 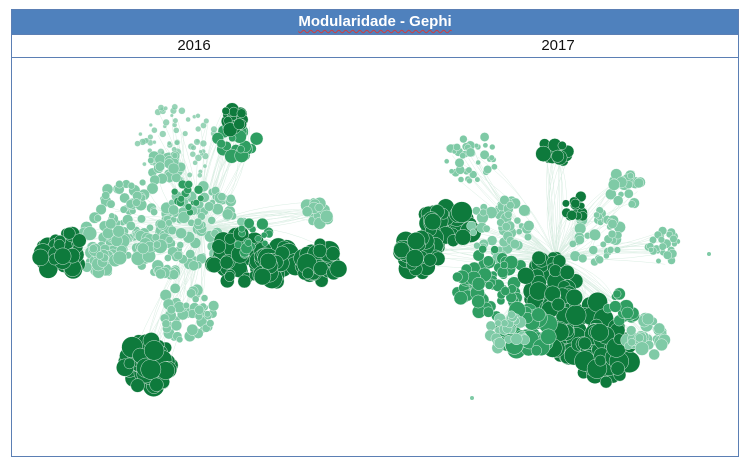 What do you see at coordinates (375, 21) in the screenshot?
I see `table-title-text: Modularidade - Gephi` at bounding box center [375, 21].